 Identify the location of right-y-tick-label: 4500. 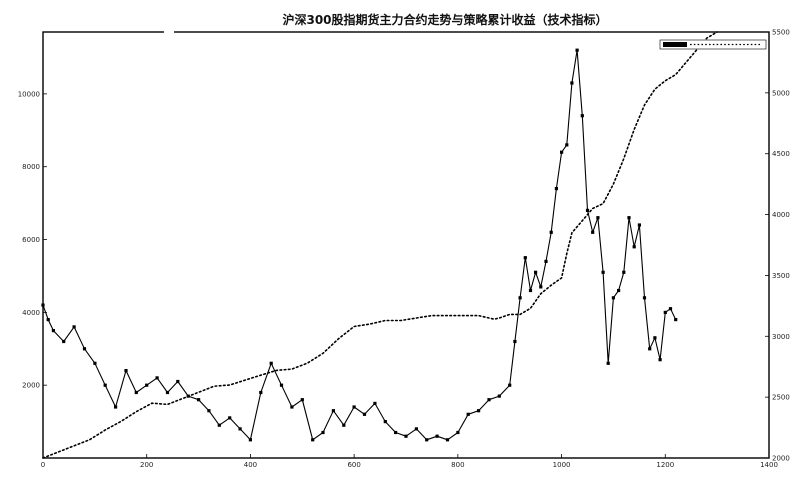
(781, 154).